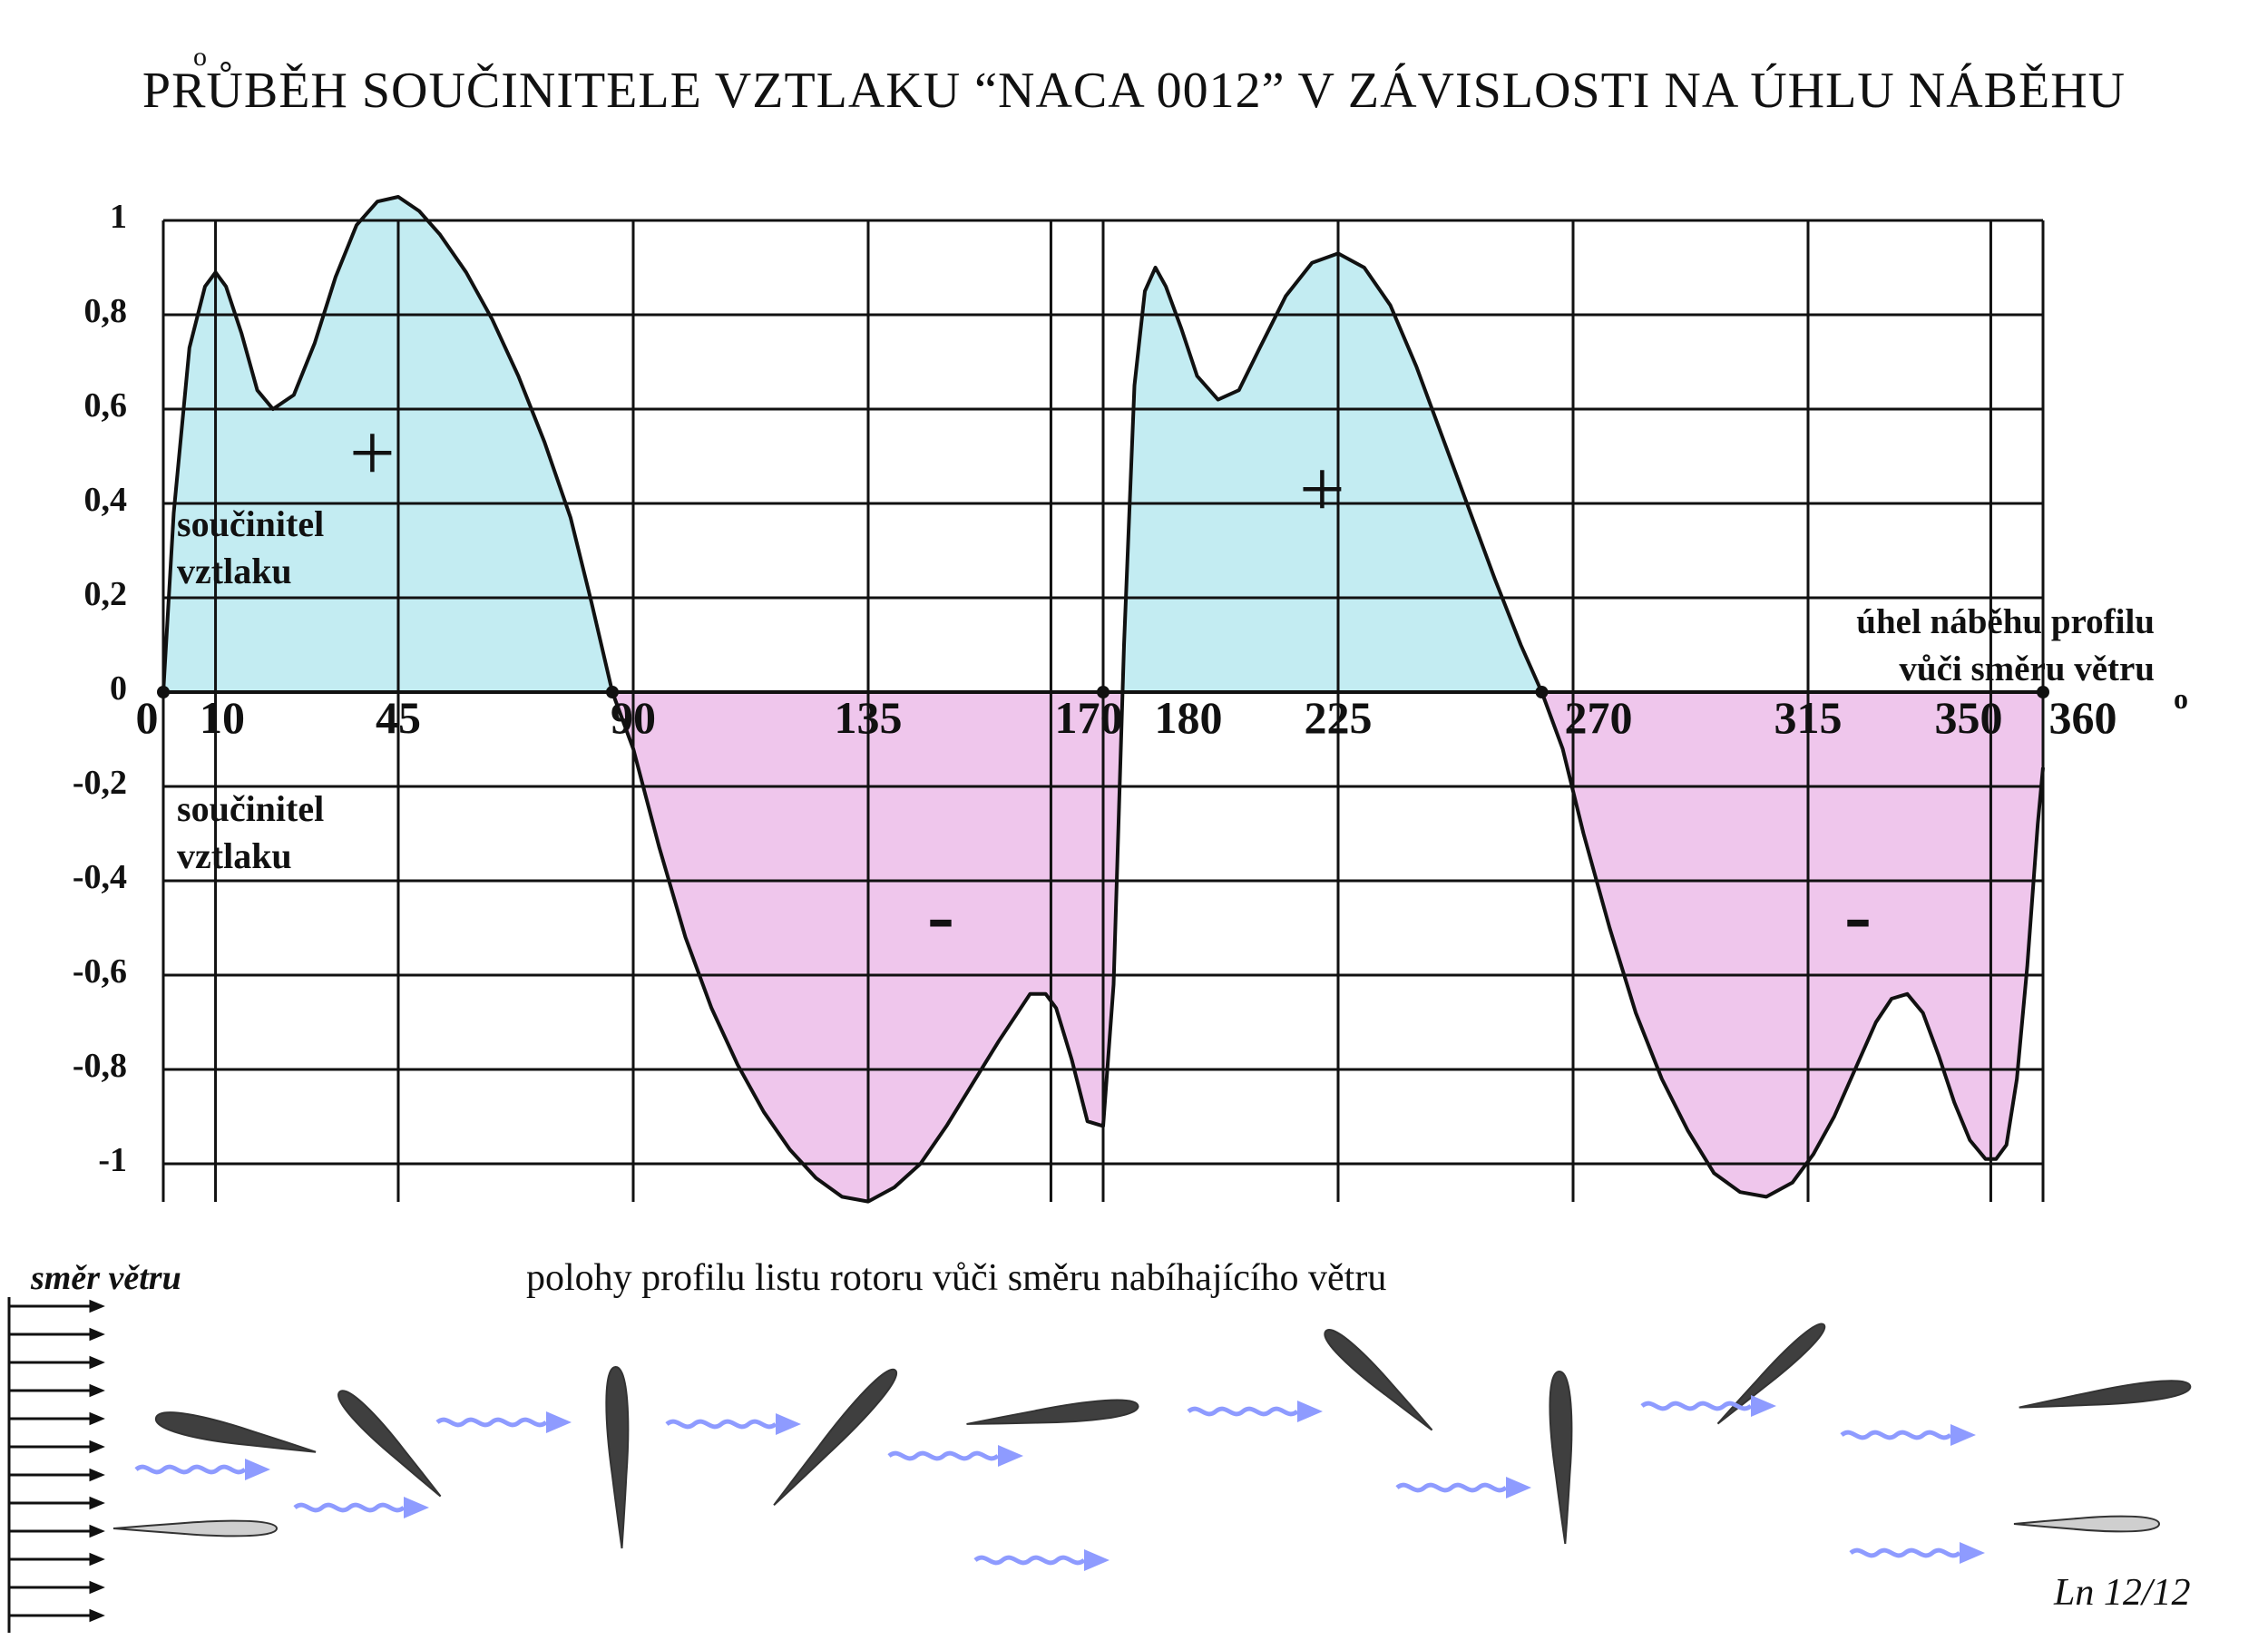  Describe the element at coordinates (147, 718) in the screenshot. I see `x-tick-label: 0` at that location.